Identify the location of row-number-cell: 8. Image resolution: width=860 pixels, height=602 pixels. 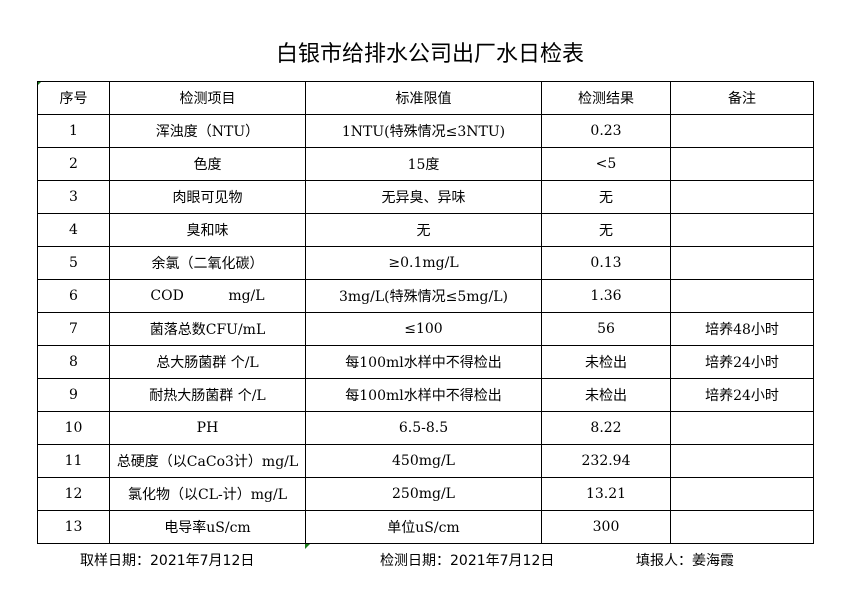
(73, 362).